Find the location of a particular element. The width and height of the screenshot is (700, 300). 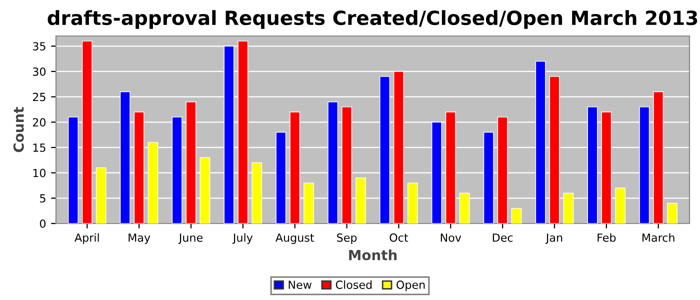

x-tick-label: Oct is located at coordinates (399, 237).